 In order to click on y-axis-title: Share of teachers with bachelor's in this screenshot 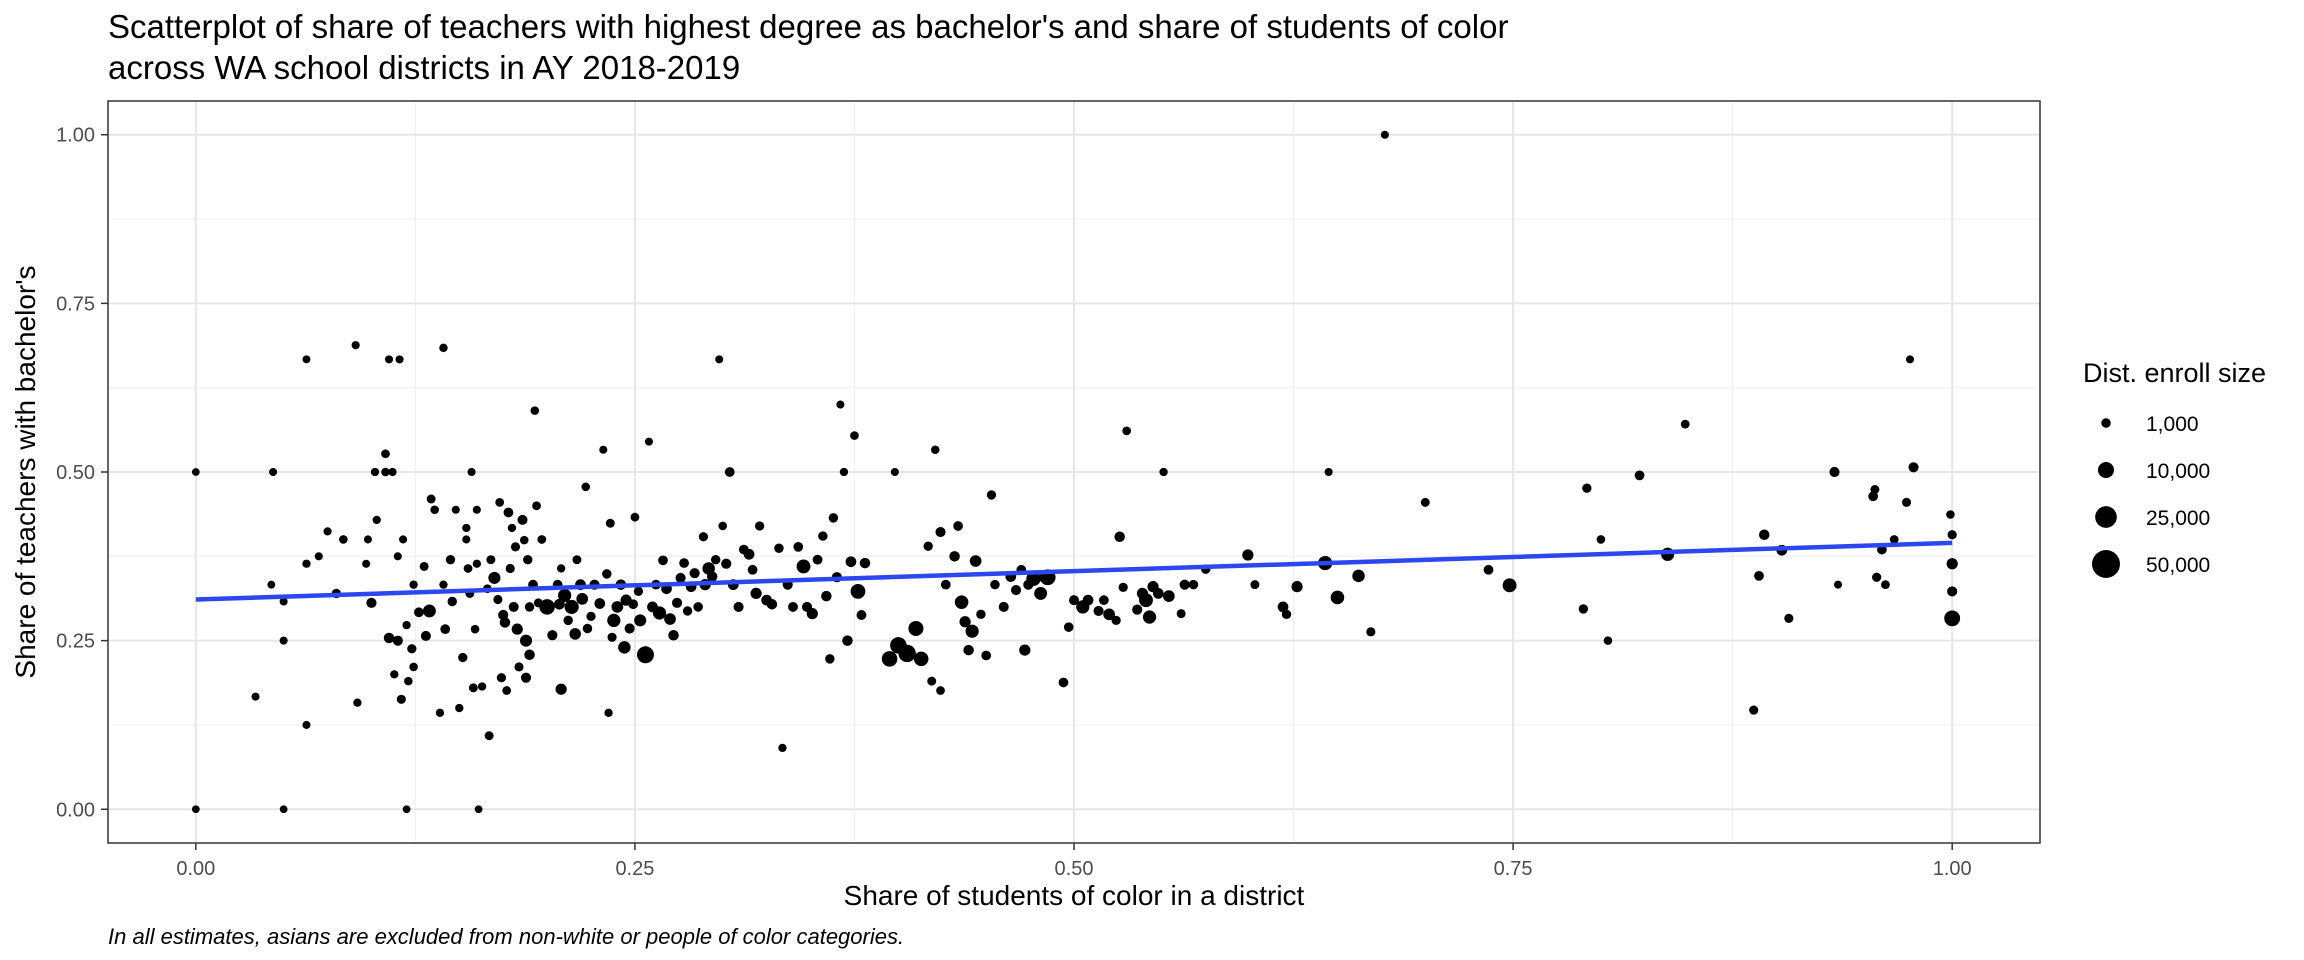, I will do `click(25, 471)`.